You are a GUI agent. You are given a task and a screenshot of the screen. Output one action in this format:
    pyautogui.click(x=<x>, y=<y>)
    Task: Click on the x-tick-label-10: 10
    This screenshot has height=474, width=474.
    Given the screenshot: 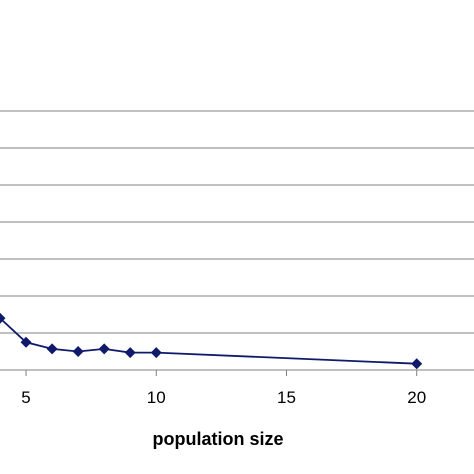 What is the action you would take?
    pyautogui.click(x=156, y=397)
    